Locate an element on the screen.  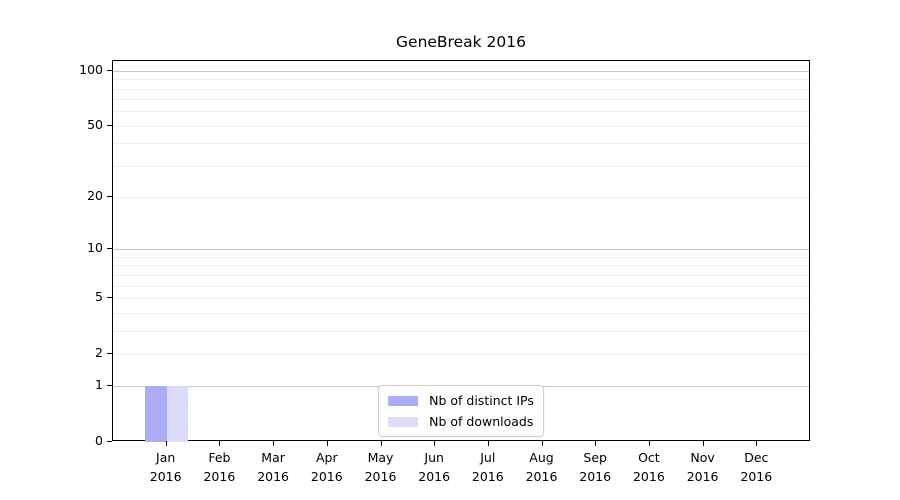
x-tick-label-apr: Apr 2016 is located at coordinates (327, 468).